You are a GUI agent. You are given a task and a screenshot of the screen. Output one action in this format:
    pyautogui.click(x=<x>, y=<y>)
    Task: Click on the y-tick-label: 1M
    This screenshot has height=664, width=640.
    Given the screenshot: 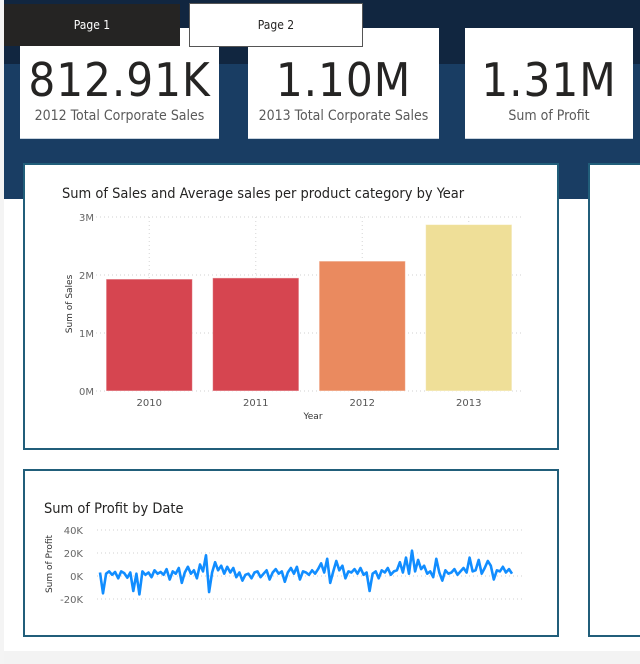 What is the action you would take?
    pyautogui.click(x=86, y=334)
    